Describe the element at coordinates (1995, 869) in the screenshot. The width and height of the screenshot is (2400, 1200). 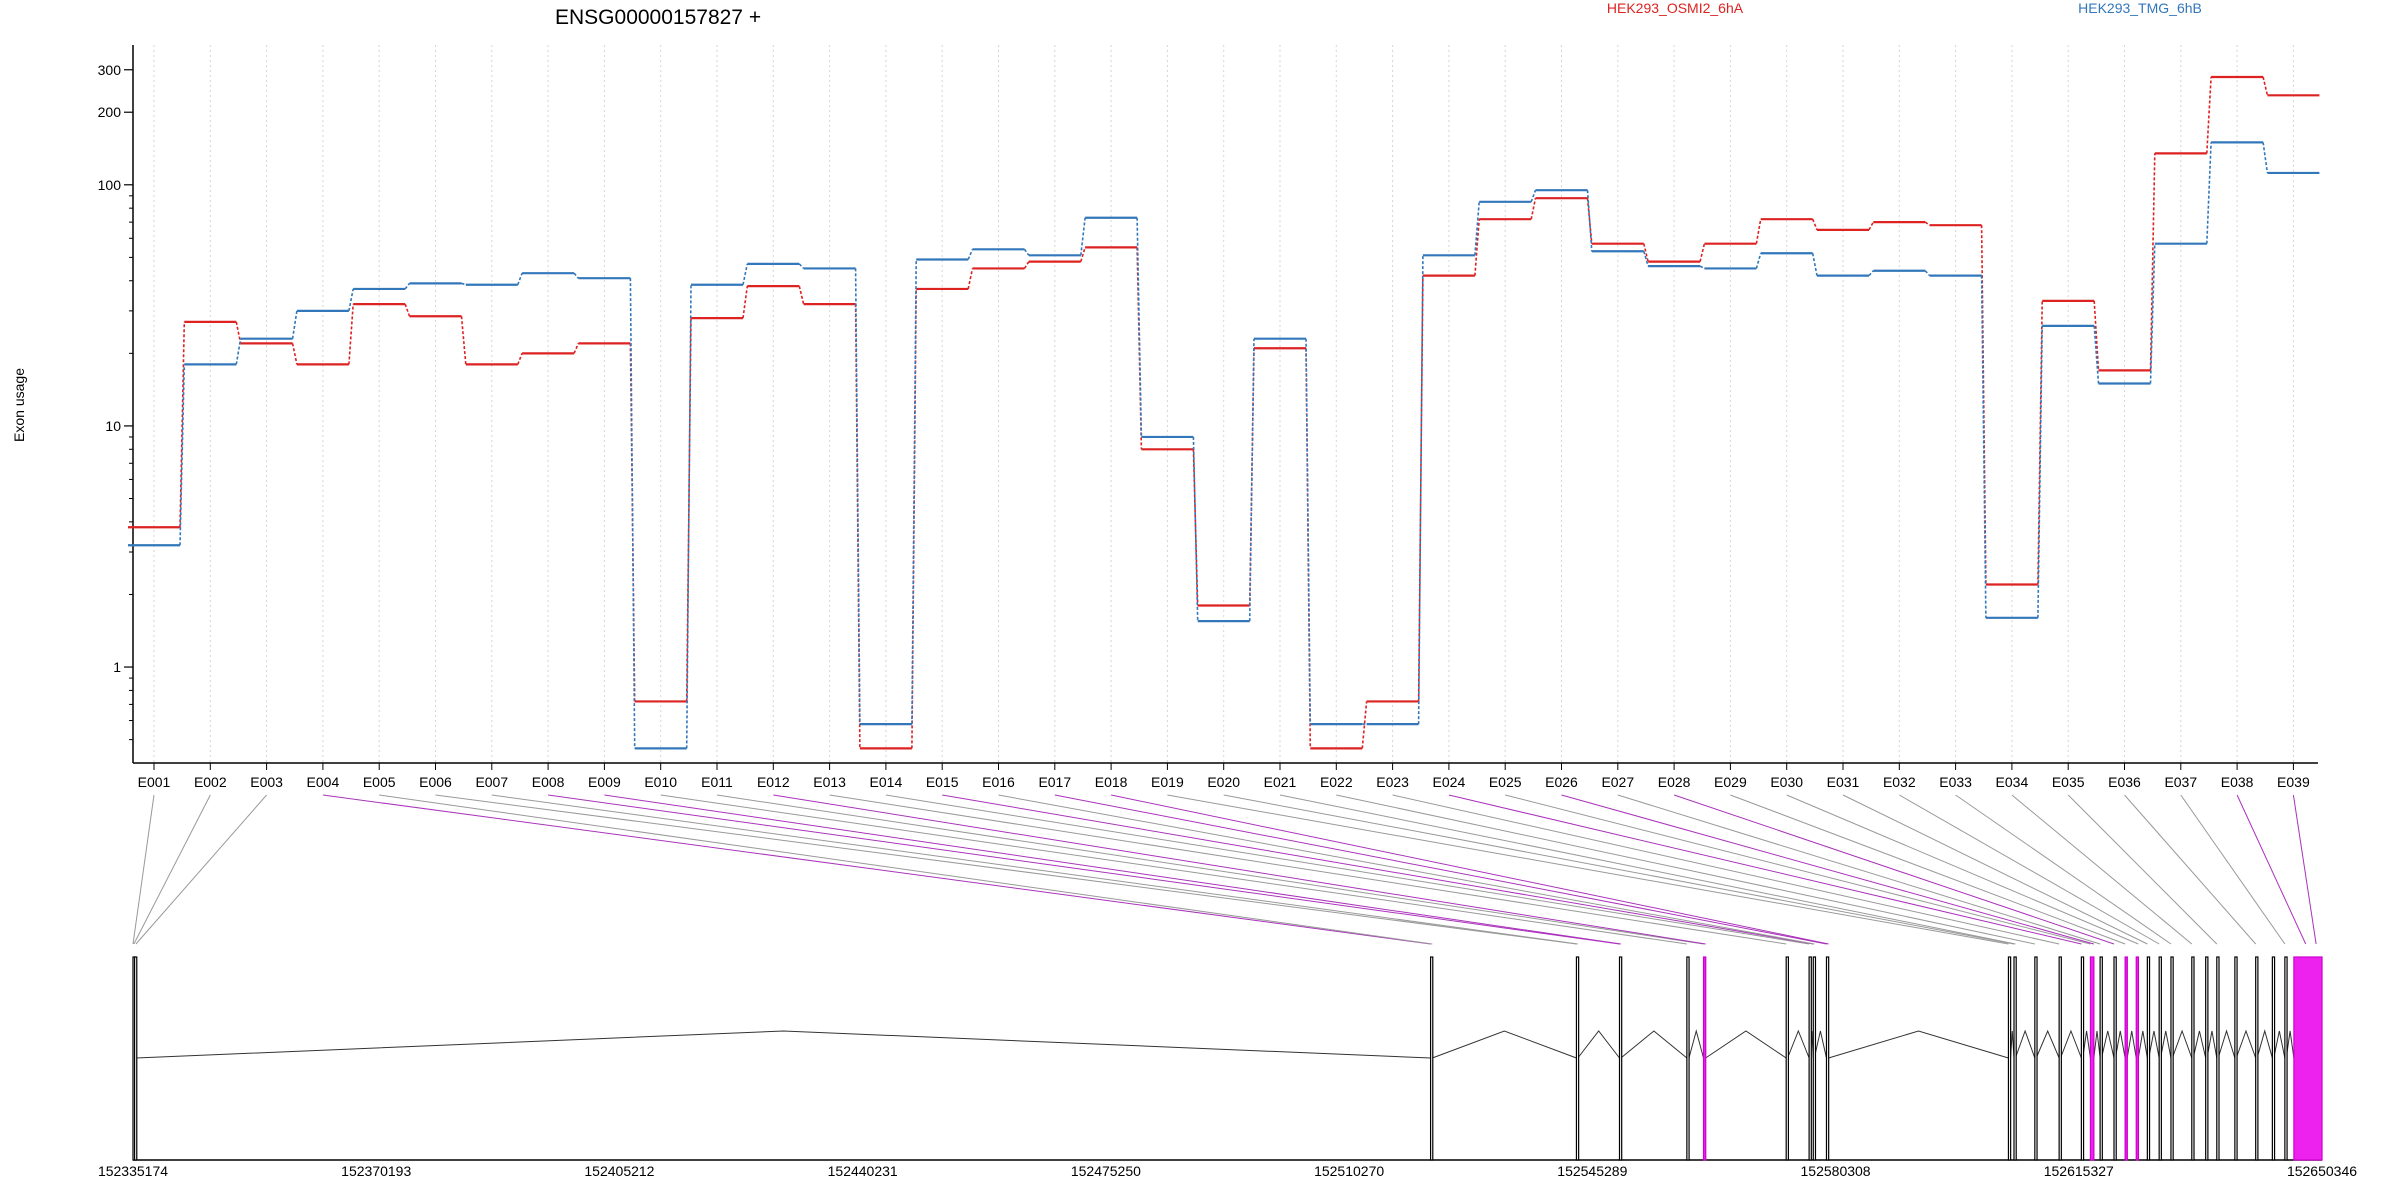
I see `link-E031` at that location.